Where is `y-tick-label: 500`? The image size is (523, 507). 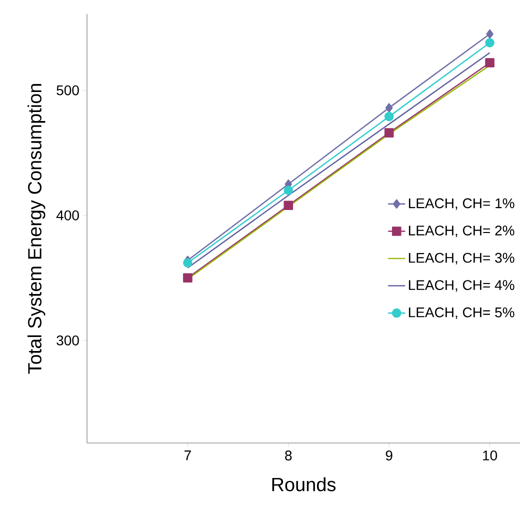 y-tick-label: 500 is located at coordinates (67, 90).